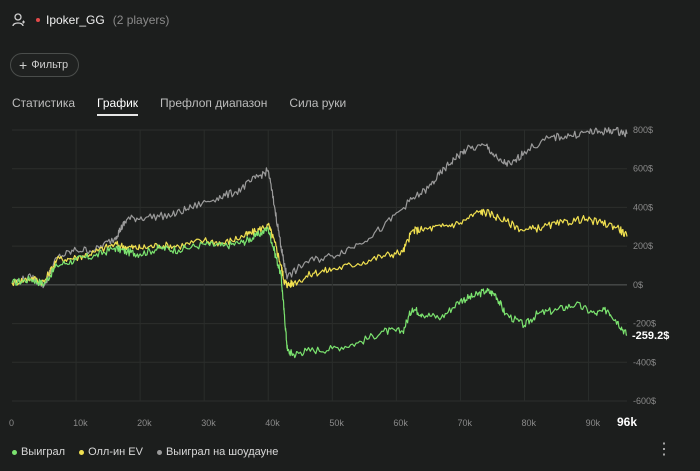 The height and width of the screenshot is (471, 700). I want to click on plus-icon: +, so click(23, 65).